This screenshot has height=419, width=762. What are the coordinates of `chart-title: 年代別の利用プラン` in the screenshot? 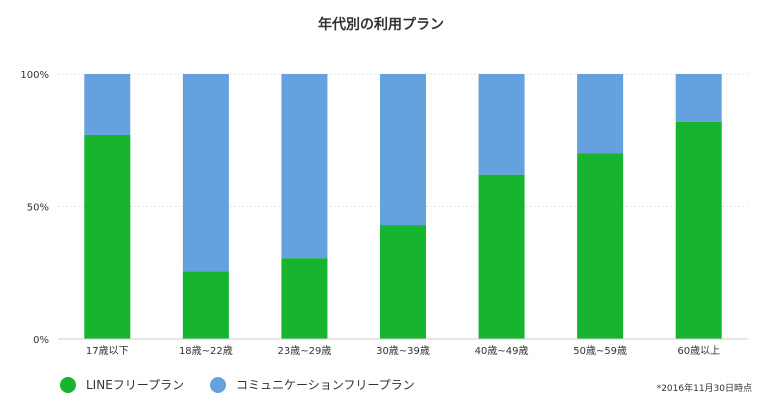 It's located at (381, 25).